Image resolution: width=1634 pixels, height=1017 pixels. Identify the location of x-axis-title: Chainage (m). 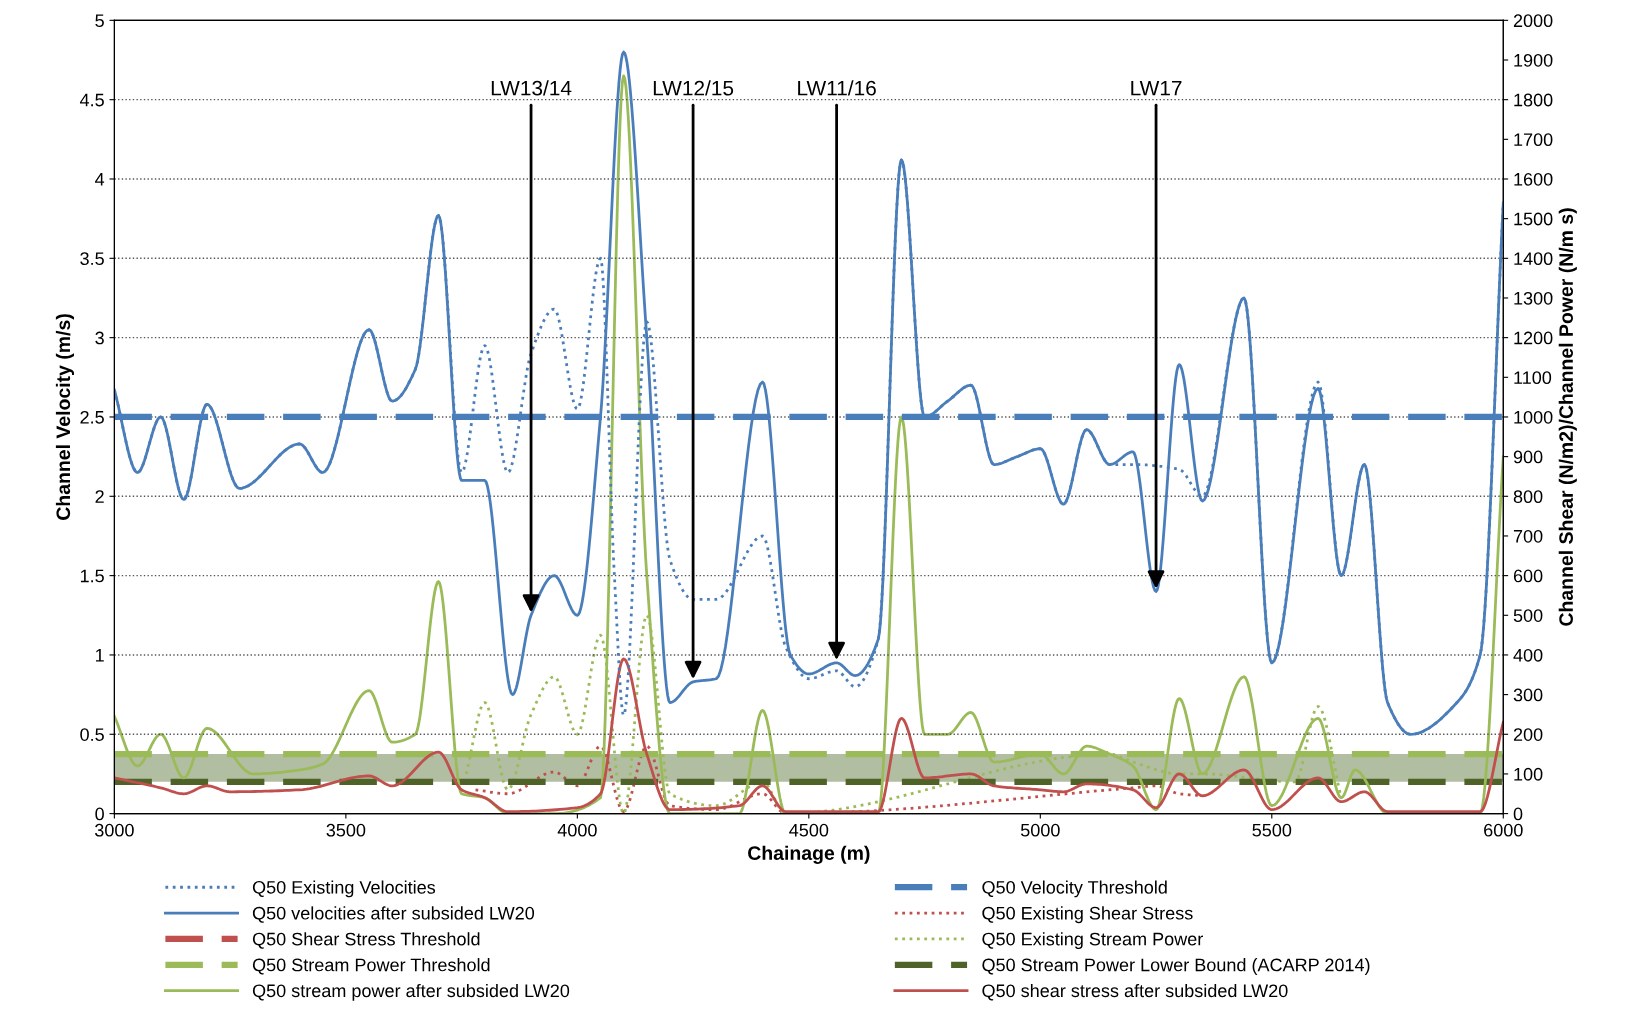
(809, 854).